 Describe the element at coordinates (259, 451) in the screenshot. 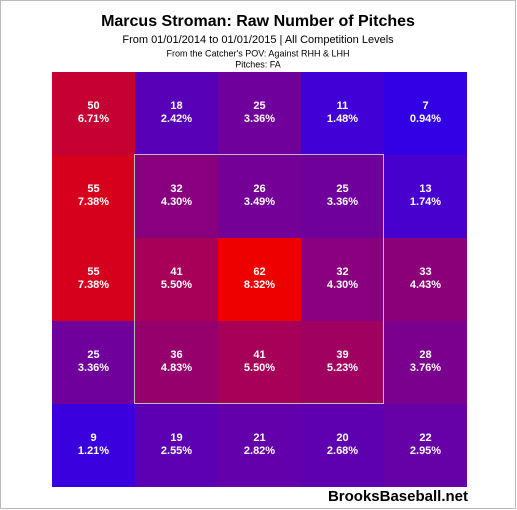

I see `percent-label: 2.82%` at that location.